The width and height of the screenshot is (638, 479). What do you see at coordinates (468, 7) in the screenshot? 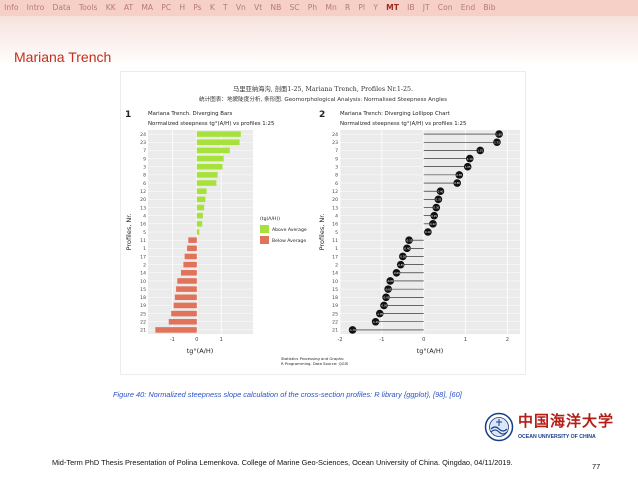
I see `nav-item-end: End` at bounding box center [468, 7].